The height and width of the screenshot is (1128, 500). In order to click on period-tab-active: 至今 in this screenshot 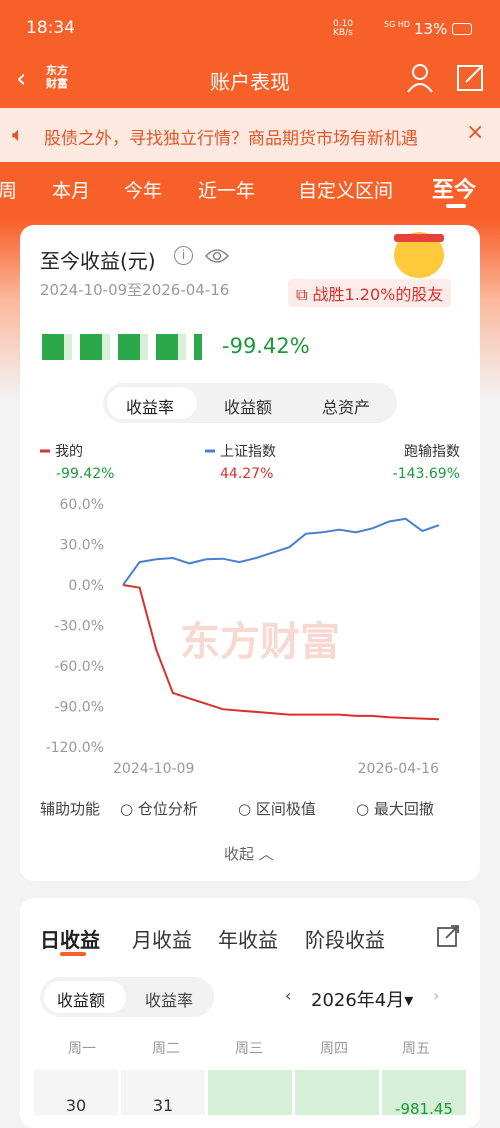, I will do `click(454, 190)`.